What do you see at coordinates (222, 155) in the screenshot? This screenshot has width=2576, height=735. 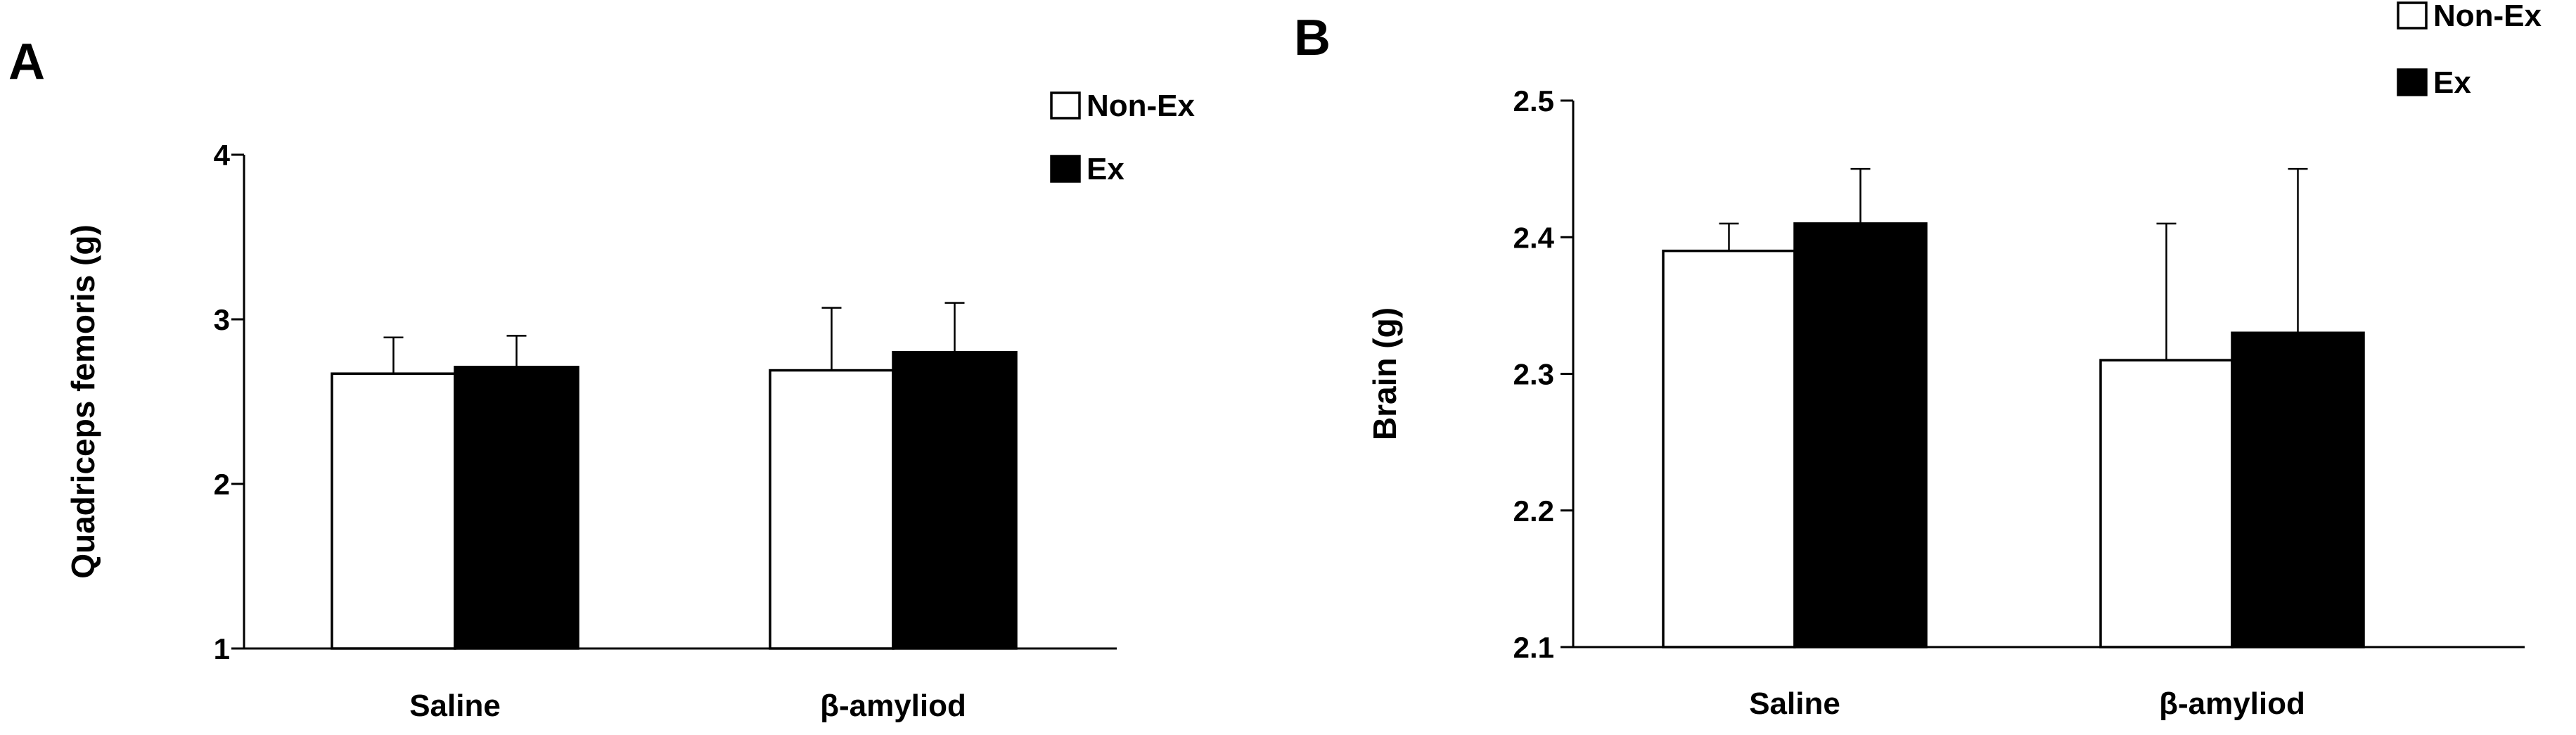 I see `y-tick-label: 4` at bounding box center [222, 155].